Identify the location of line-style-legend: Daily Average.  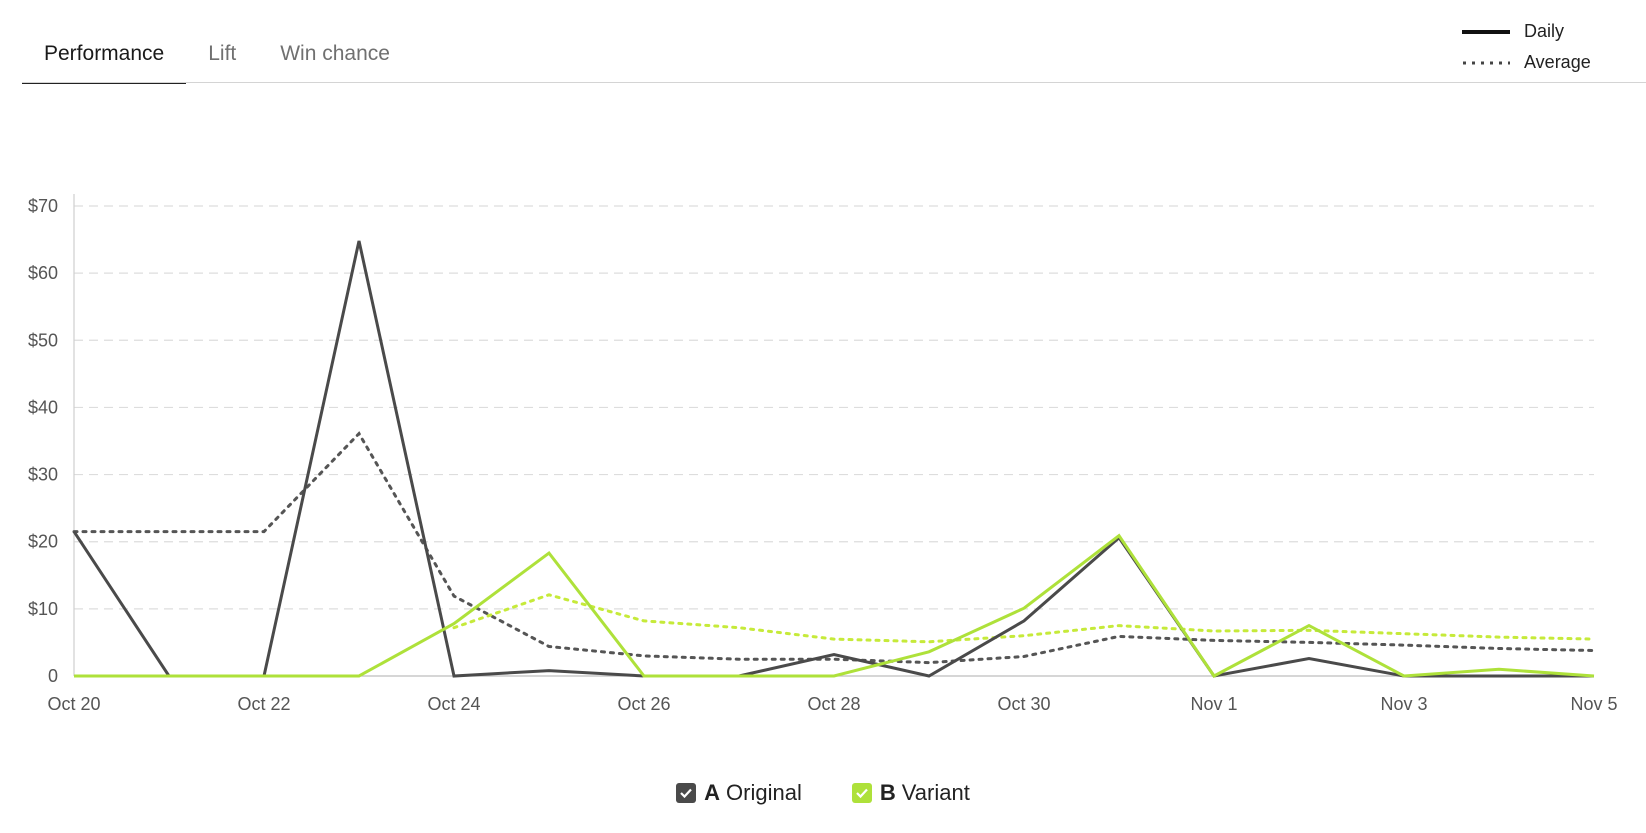
(1526, 47).